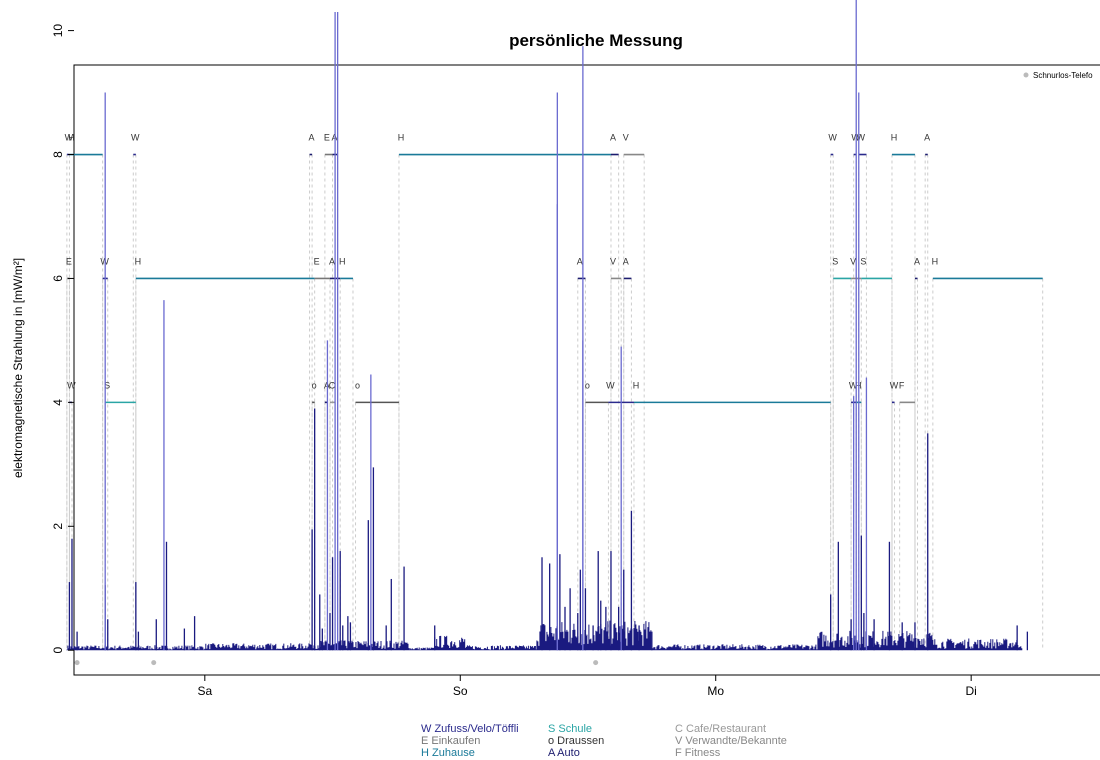 This screenshot has height=760, width=1100. I want to click on y-axis: 0 2 4 6 8 10, so click(62, 339).